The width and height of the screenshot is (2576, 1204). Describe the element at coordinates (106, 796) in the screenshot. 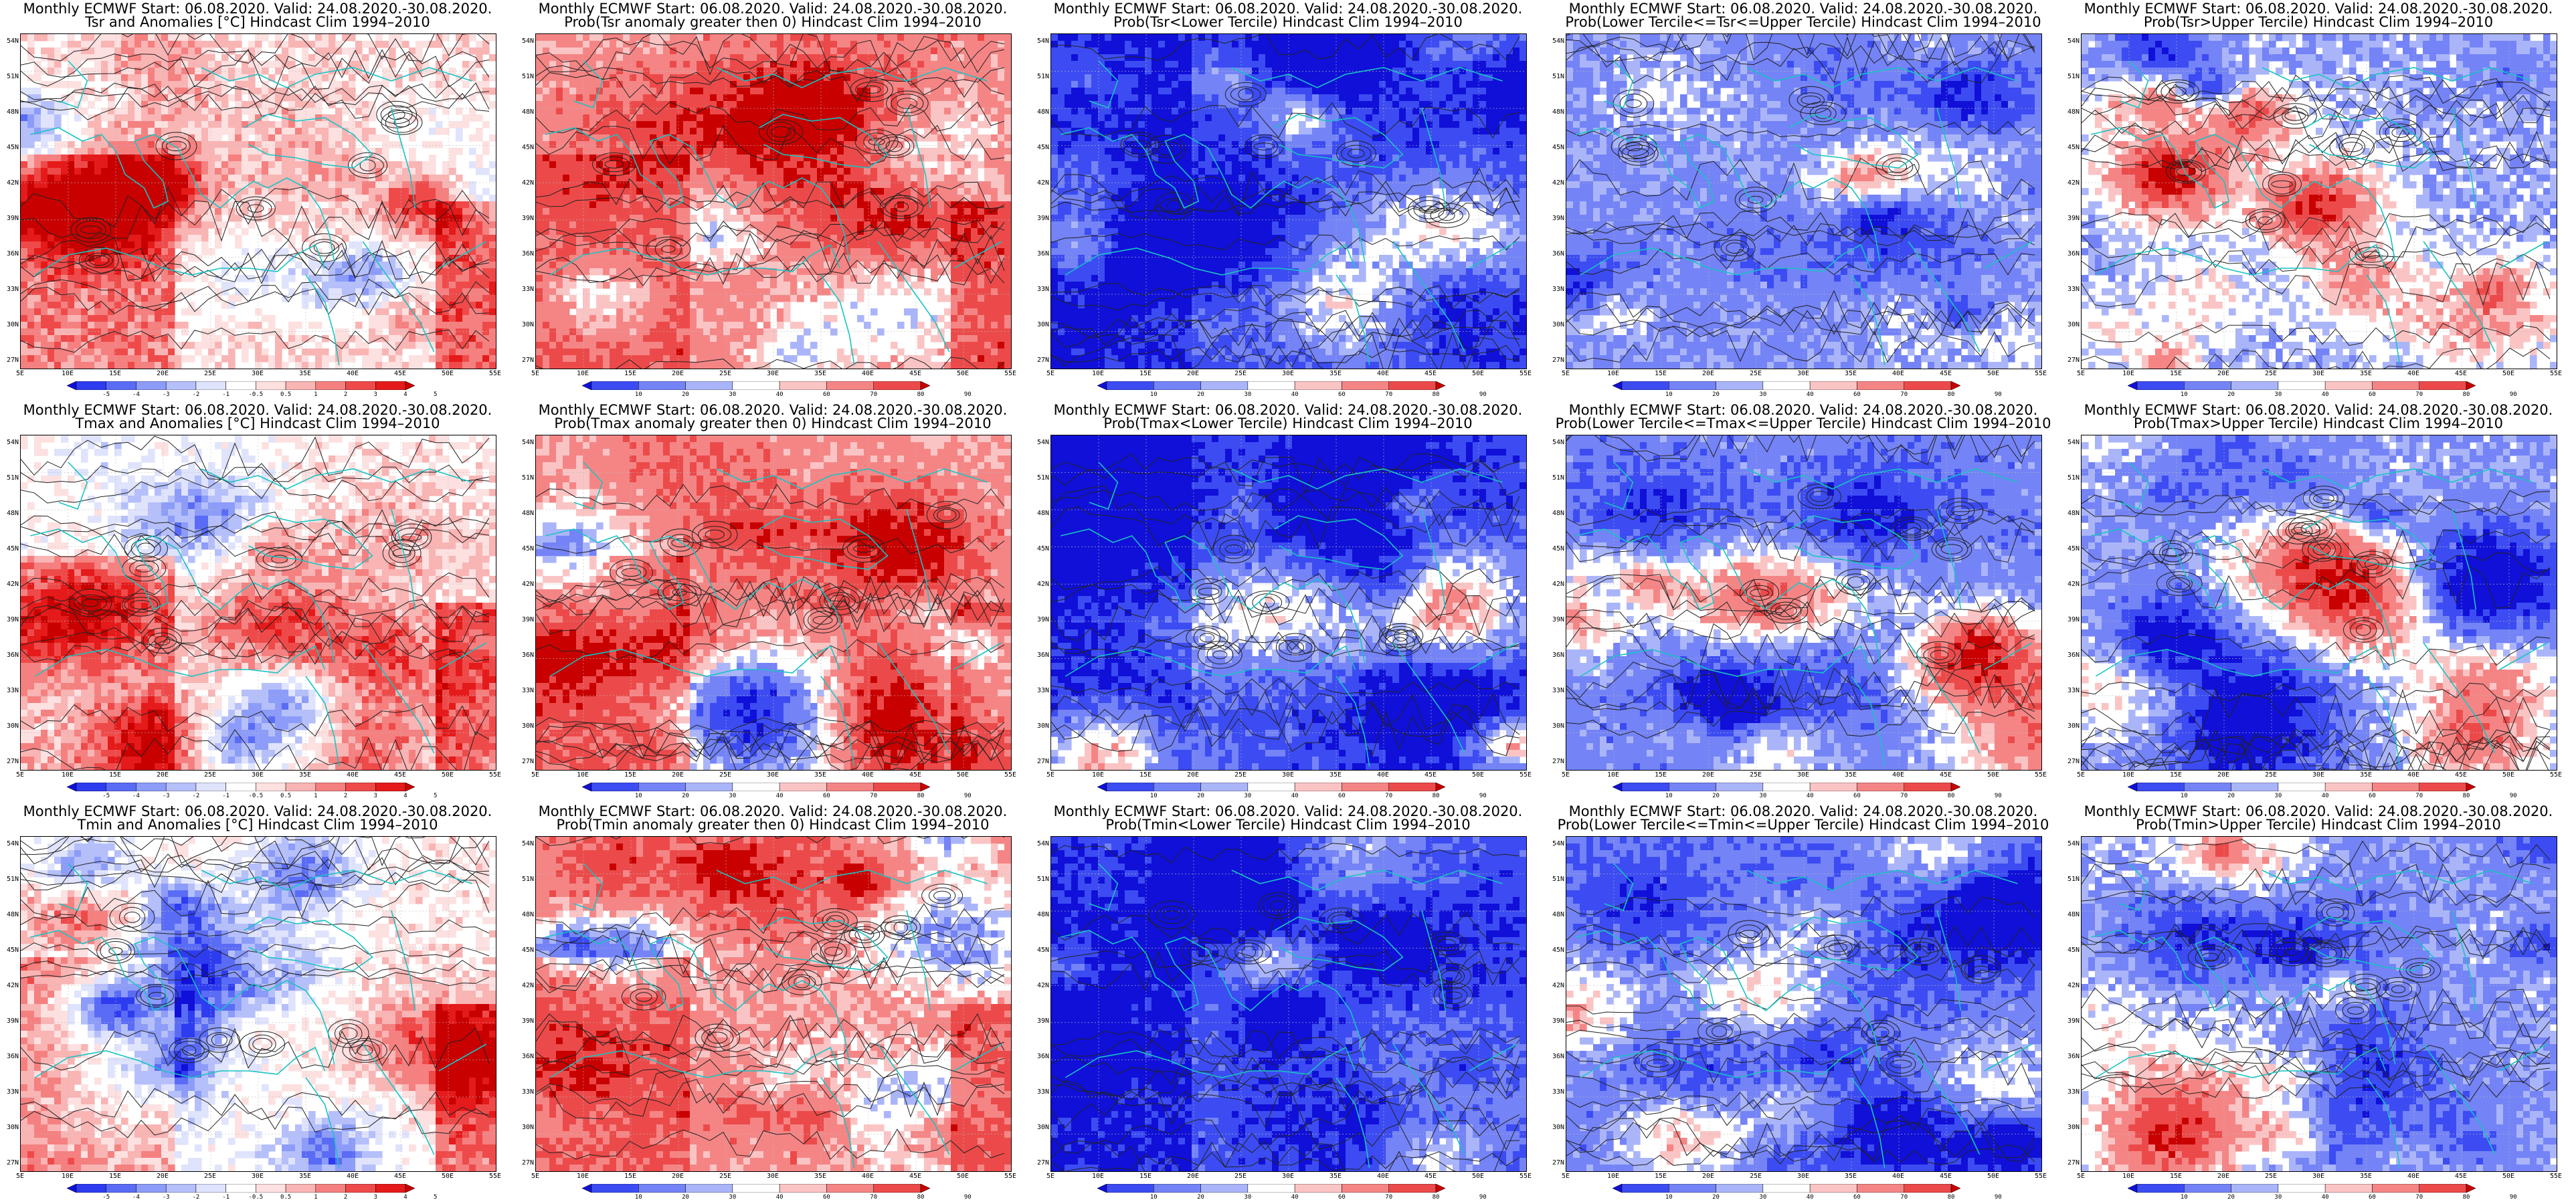

I see `colorbar-tick-label: -5` at that location.